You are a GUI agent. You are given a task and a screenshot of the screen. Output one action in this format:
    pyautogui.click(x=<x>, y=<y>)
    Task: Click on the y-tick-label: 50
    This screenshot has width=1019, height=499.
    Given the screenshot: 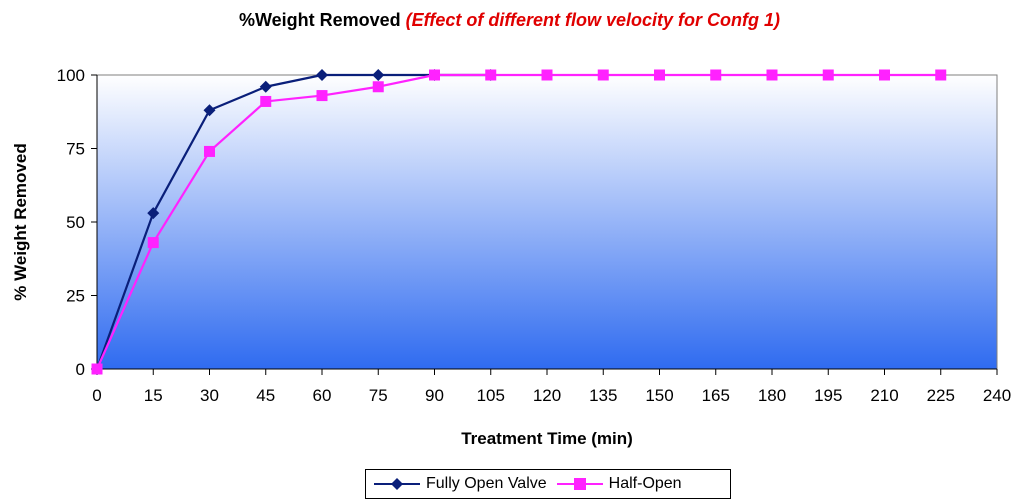 What is the action you would take?
    pyautogui.click(x=75, y=222)
    